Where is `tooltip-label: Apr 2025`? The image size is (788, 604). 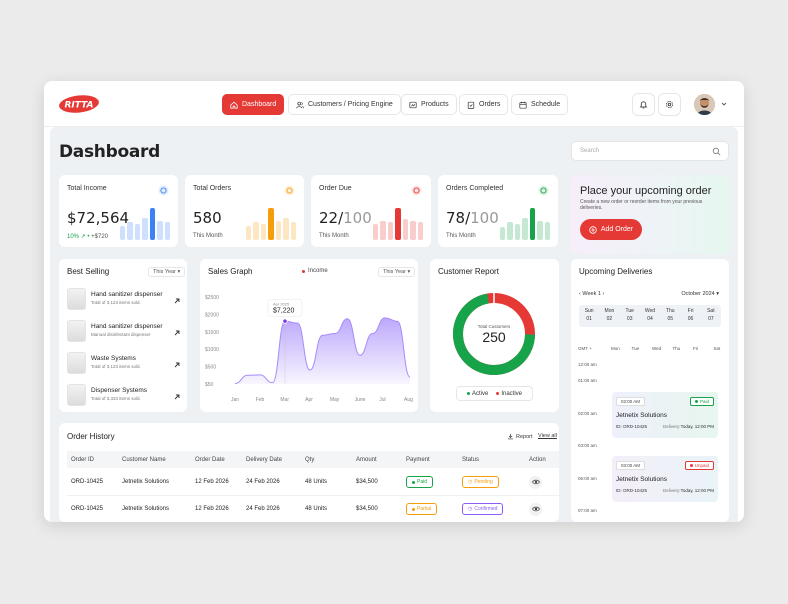 tooltip-label: Apr 2025 is located at coordinates (281, 304).